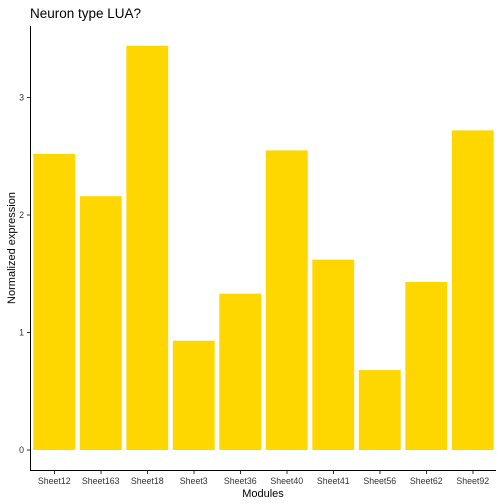 Image resolution: width=504 pixels, height=504 pixels. What do you see at coordinates (54, 481) in the screenshot?
I see `x-tick-label: Sheet12` at bounding box center [54, 481].